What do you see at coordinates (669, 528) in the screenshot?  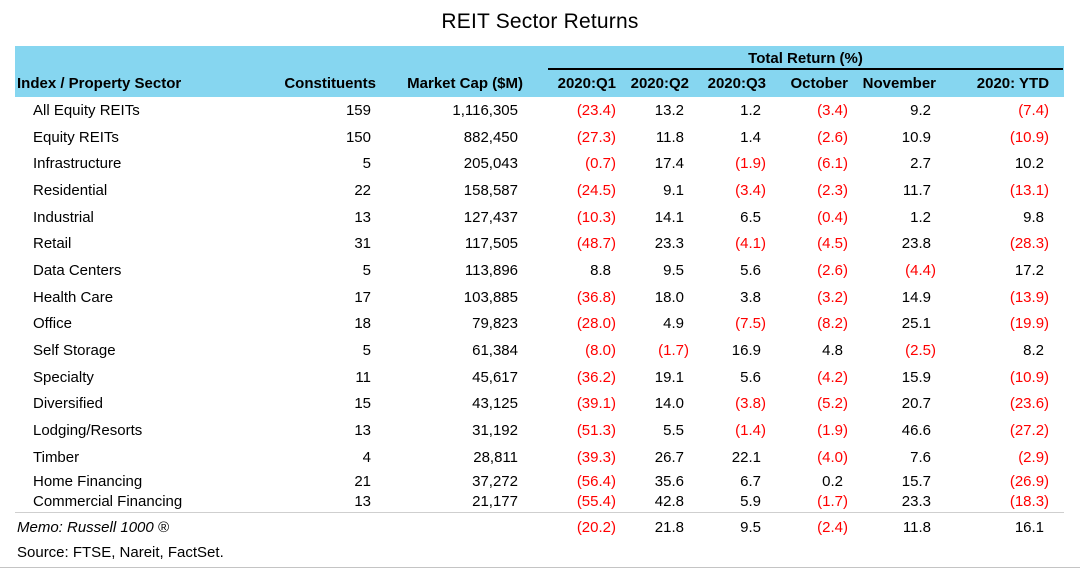 I see `memo-return-cell: 21.8` at bounding box center [669, 528].